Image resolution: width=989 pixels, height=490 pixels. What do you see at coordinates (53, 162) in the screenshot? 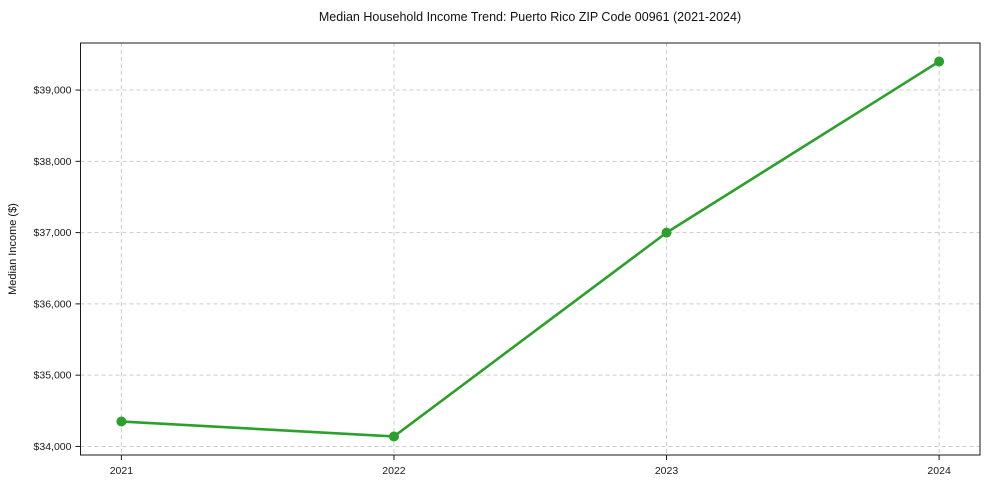
I see `y-tick-label: $38,000` at bounding box center [53, 162].